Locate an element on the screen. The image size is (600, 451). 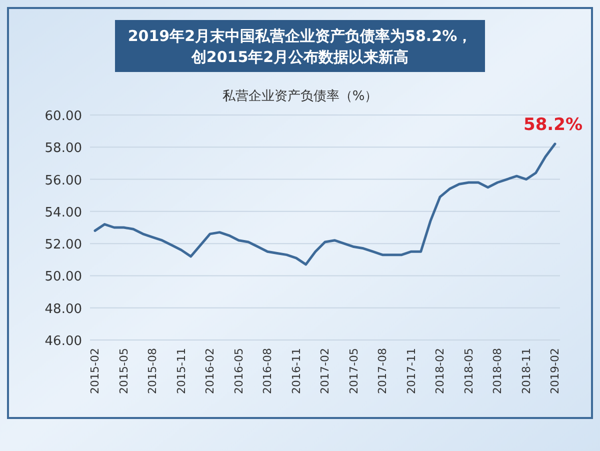
y-tick-label: 46.00 is located at coordinates (63, 341).